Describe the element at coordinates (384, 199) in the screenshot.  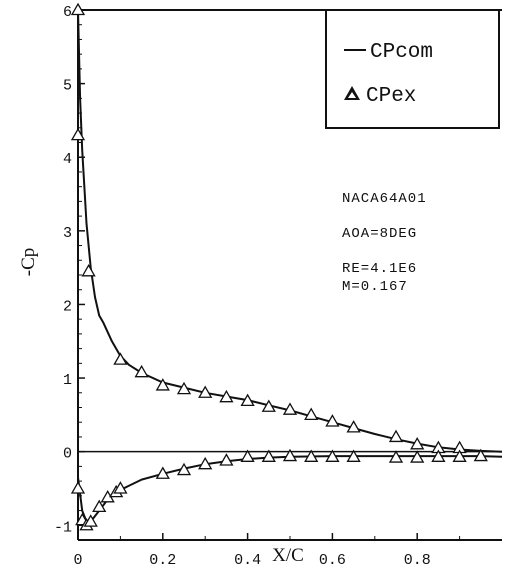
I see `annotation-airfoil: NACA64A01` at that location.